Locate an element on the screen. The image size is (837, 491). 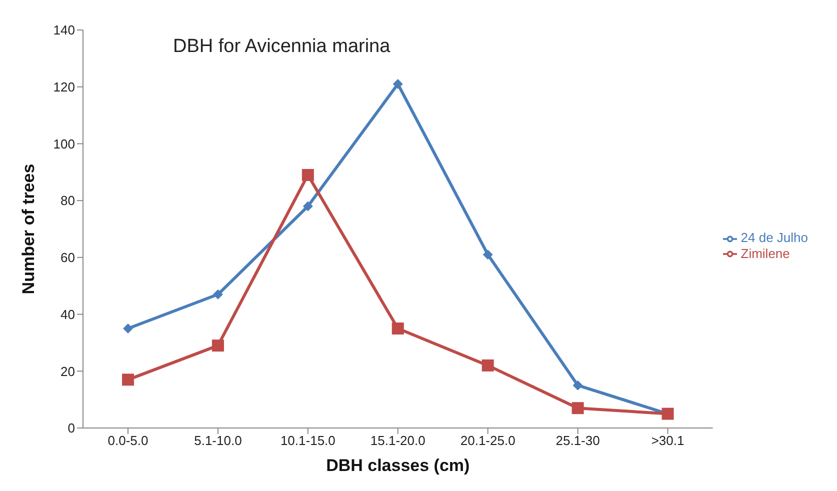
legend-label: 24 de Julho is located at coordinates (774, 237).